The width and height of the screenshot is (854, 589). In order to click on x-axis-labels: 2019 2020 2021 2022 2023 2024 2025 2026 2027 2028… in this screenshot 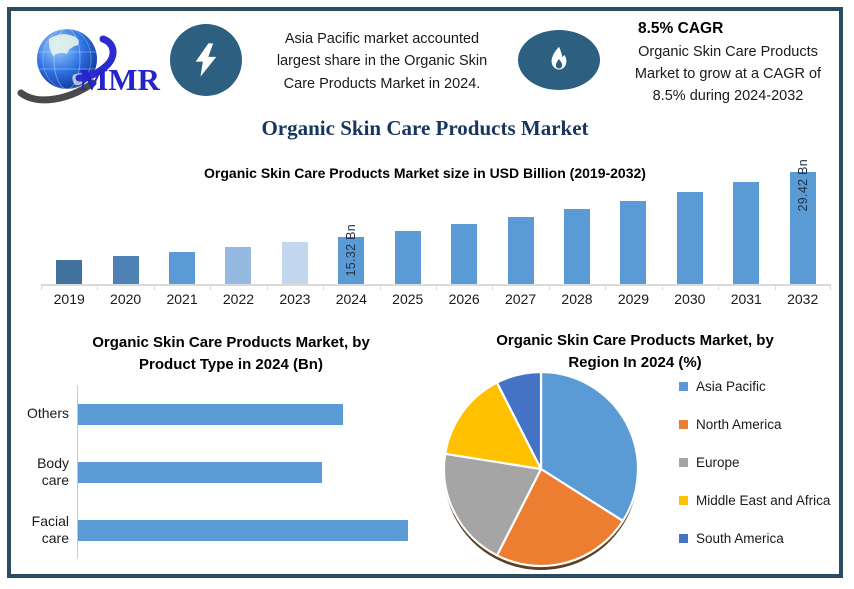, I will do `click(436, 299)`.